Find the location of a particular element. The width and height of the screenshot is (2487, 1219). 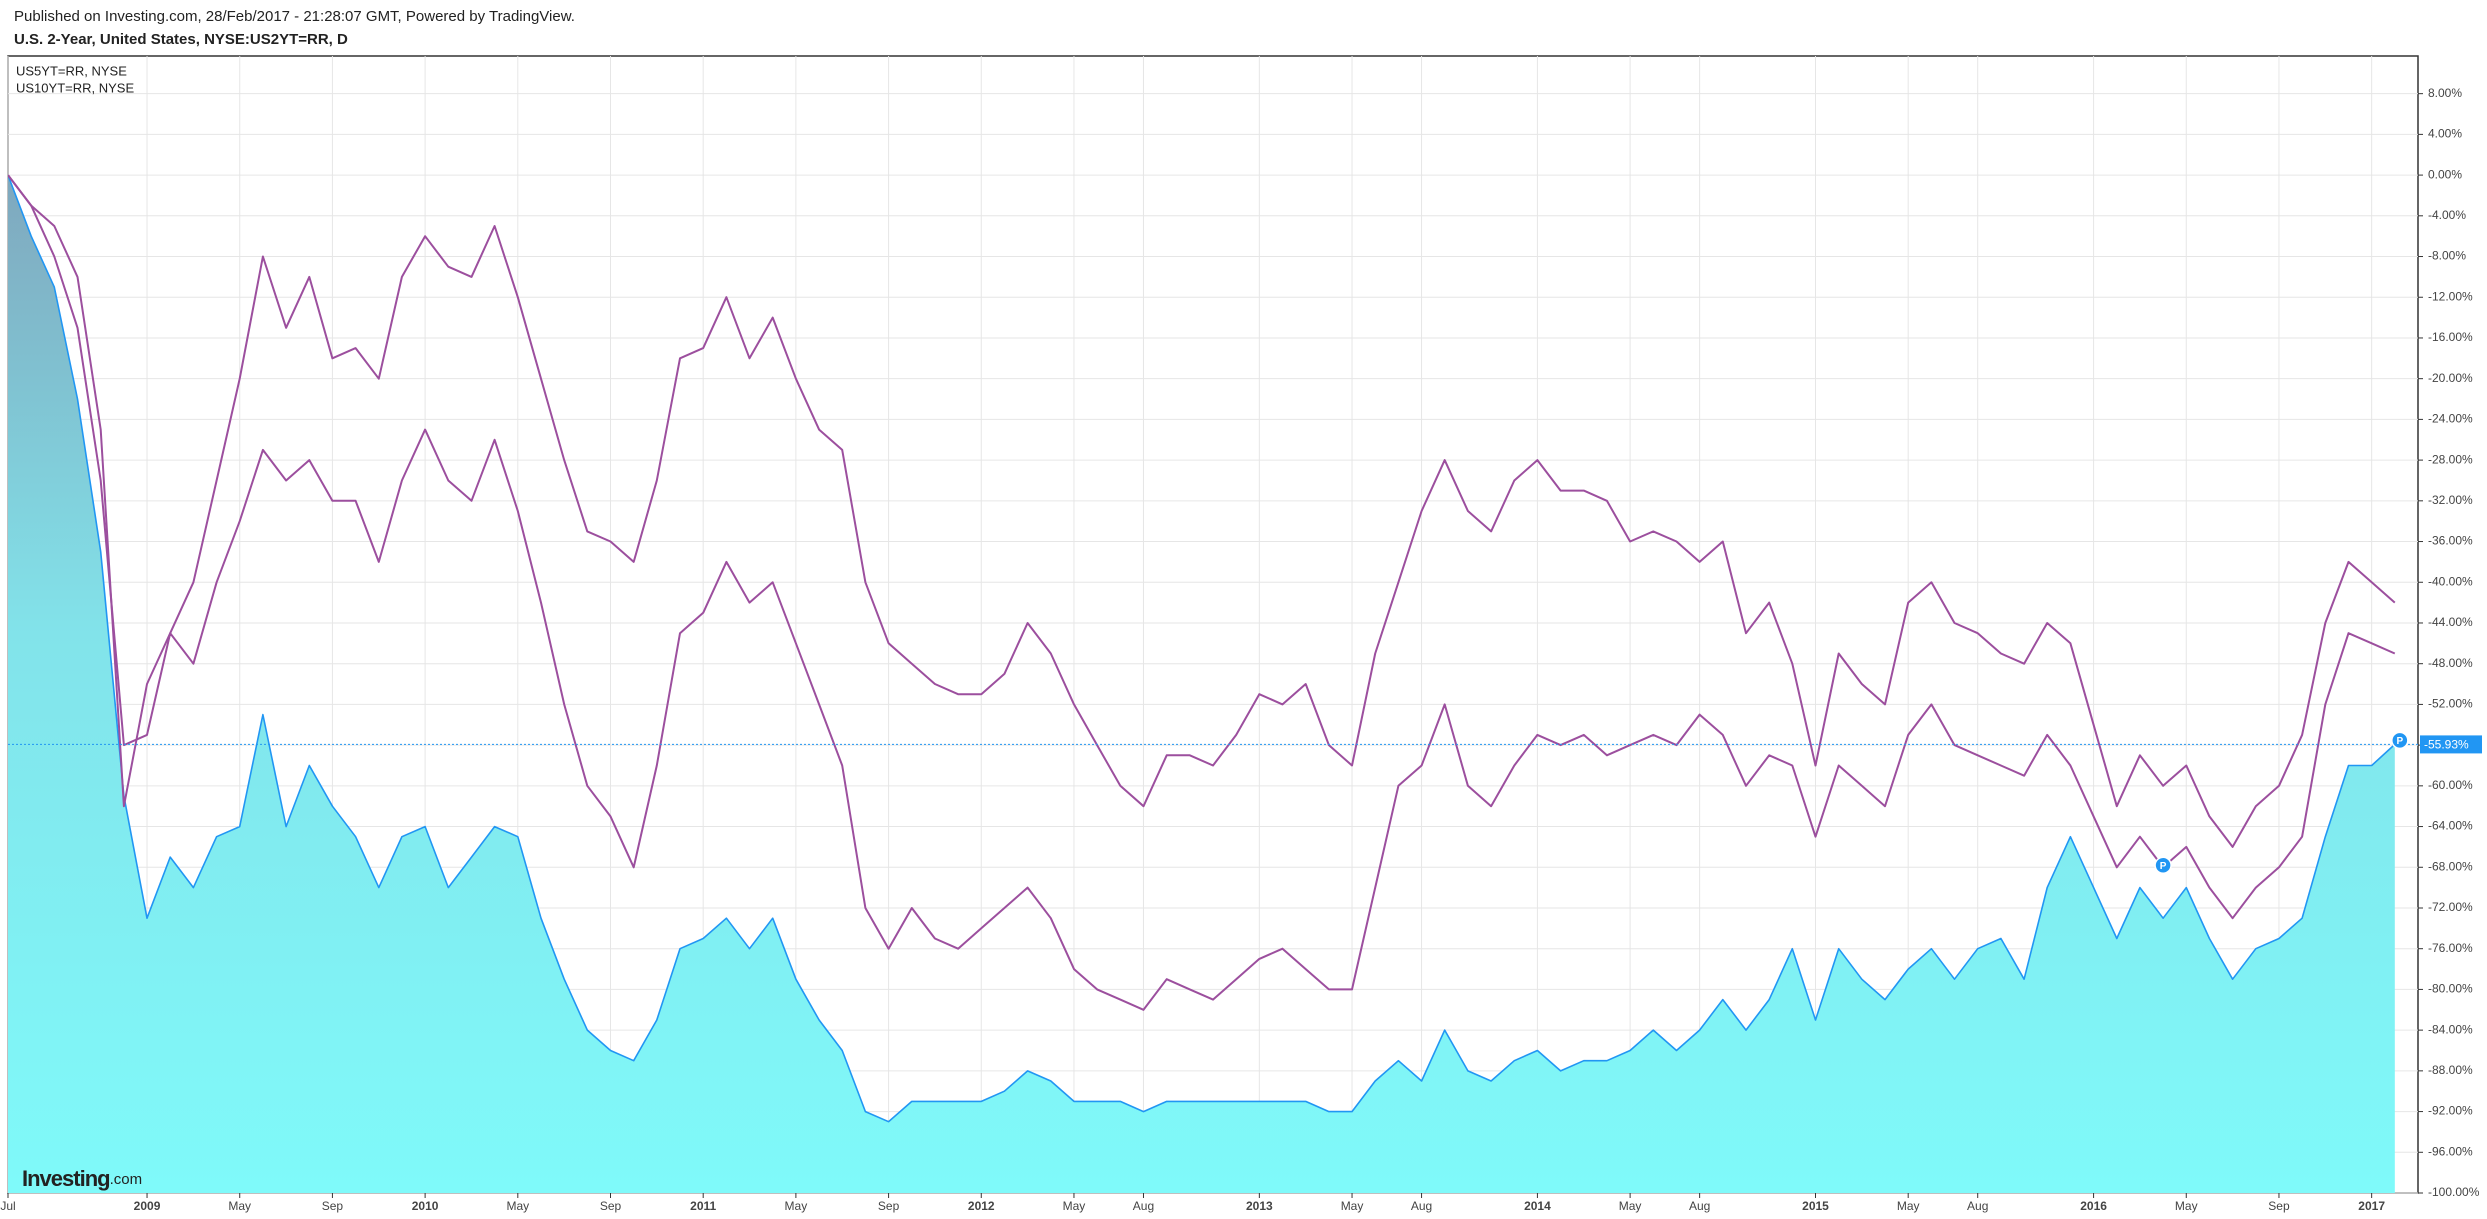

current-value-badge is located at coordinates (2451, 744).